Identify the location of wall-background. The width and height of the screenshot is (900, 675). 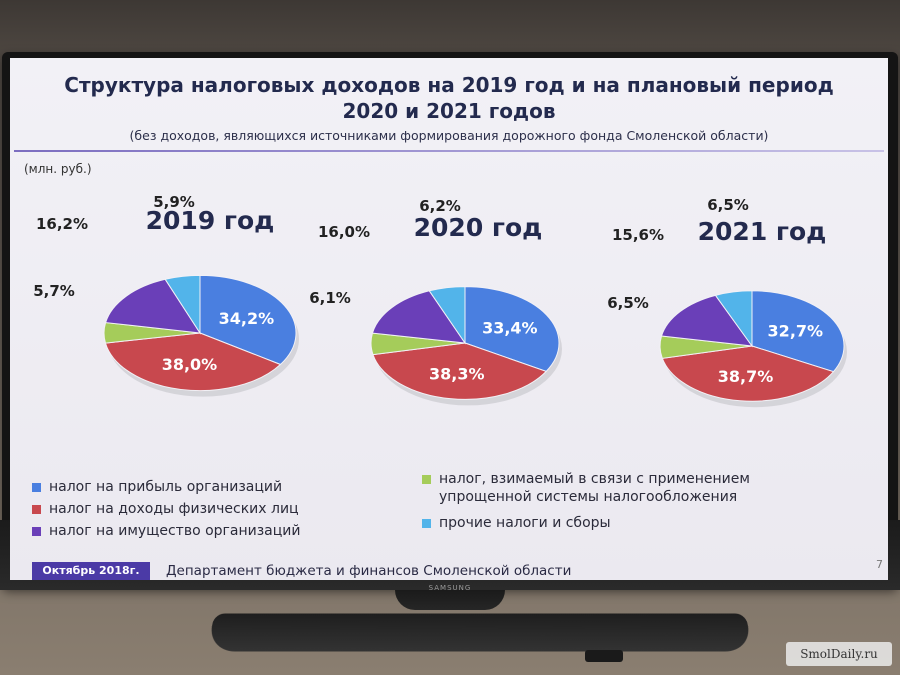
(450, 30).